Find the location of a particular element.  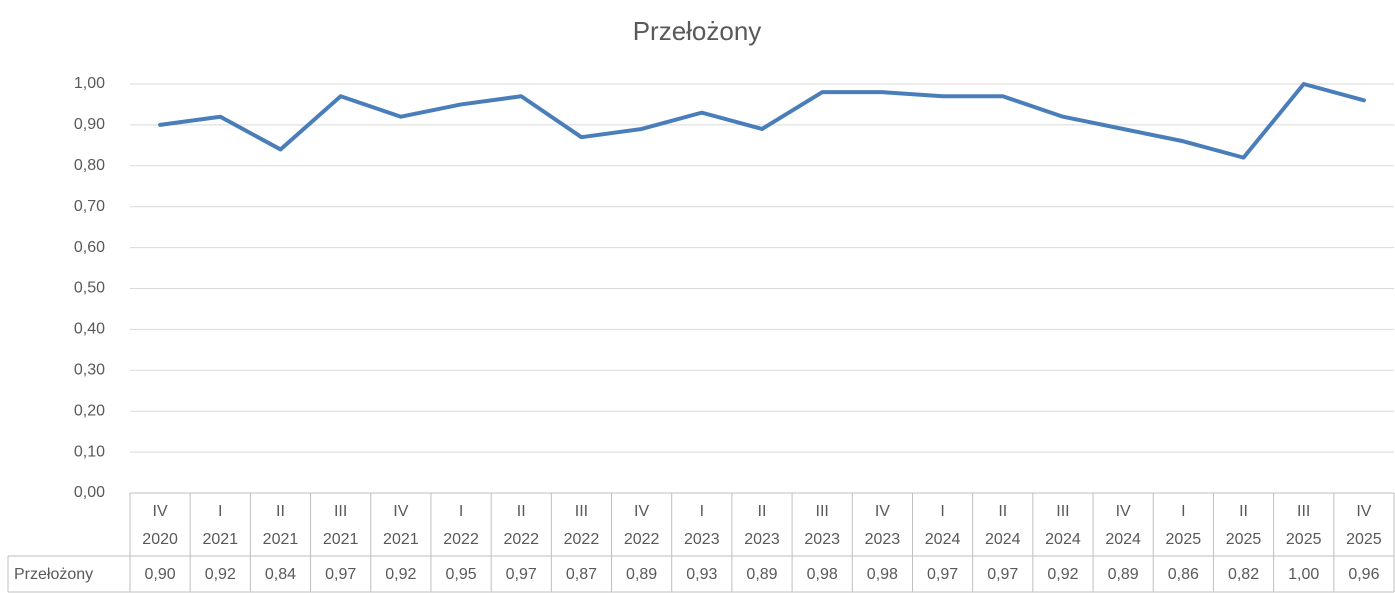

y-tick-label: 0,40 is located at coordinates (89, 329).